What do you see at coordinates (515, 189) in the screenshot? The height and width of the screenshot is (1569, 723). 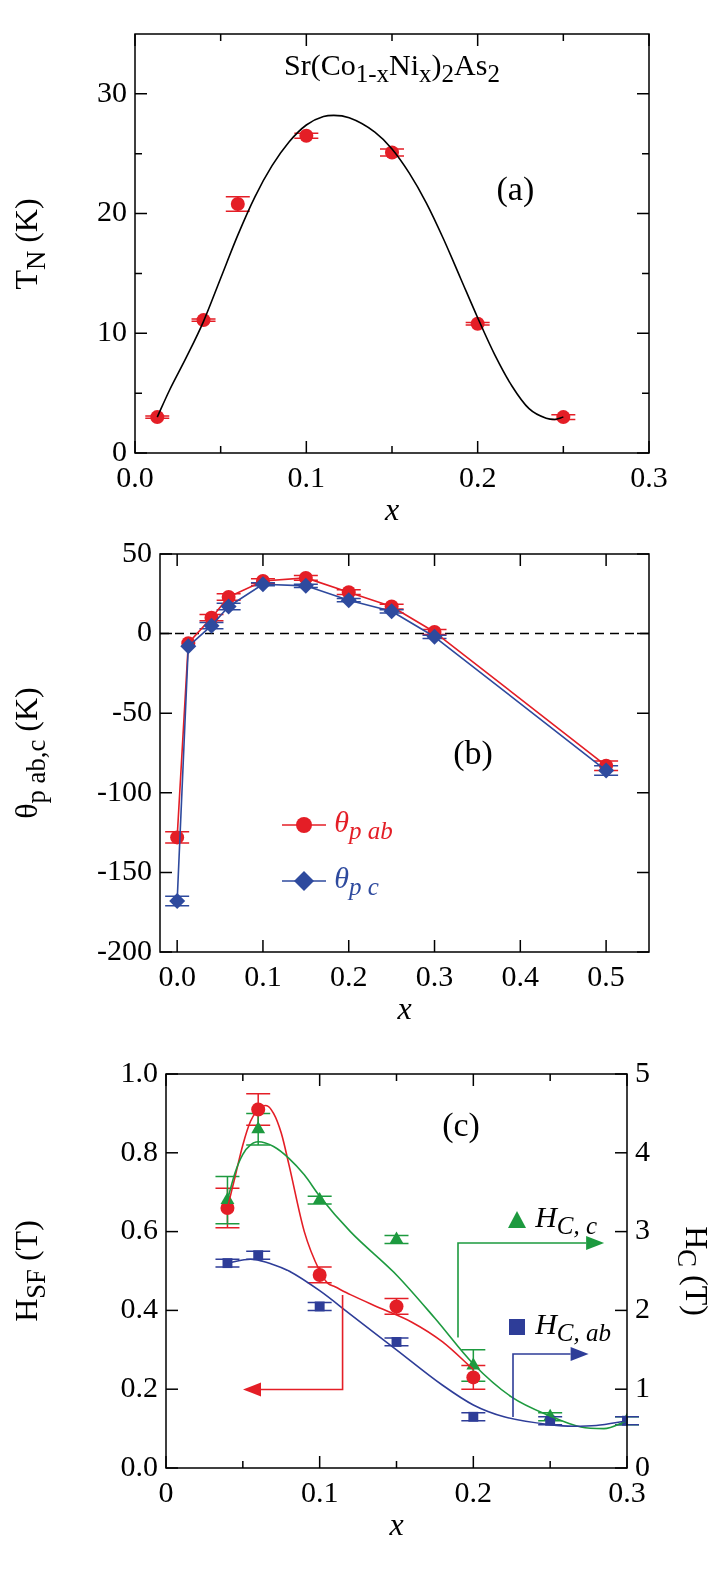 I see `annotation: (a)` at bounding box center [515, 189].